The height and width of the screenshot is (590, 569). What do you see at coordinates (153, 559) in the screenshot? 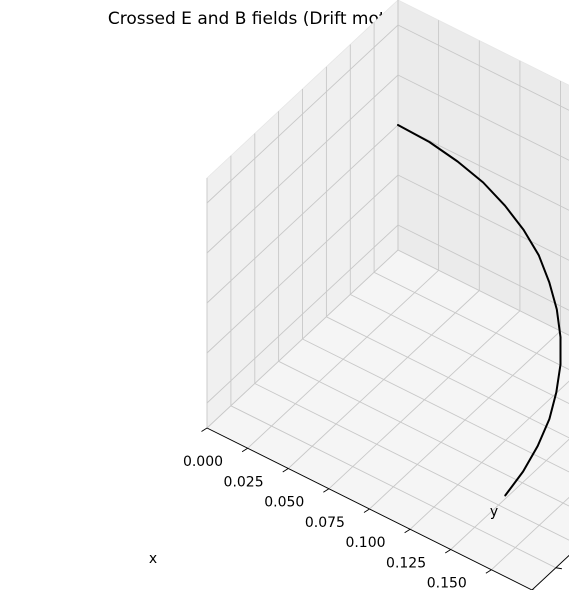
I see `x-axis-label: x` at bounding box center [153, 559].